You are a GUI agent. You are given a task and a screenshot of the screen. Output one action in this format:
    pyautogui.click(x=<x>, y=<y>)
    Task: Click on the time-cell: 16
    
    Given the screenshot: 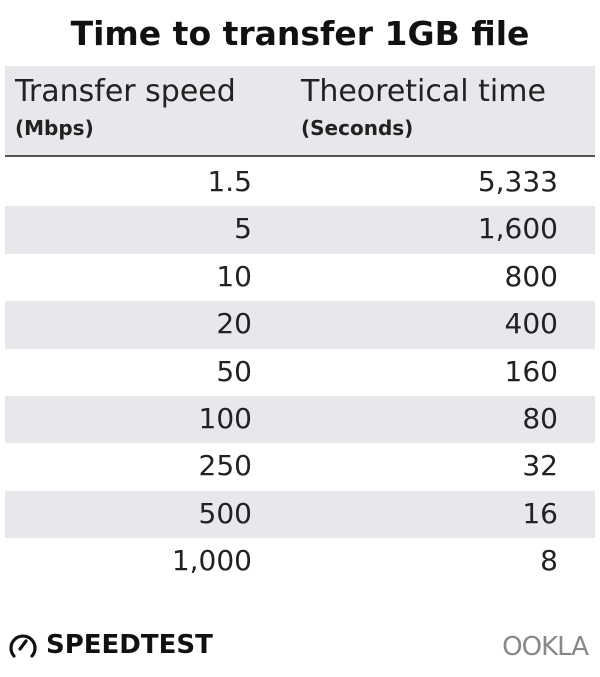 What is the action you would take?
    pyautogui.click(x=540, y=513)
    